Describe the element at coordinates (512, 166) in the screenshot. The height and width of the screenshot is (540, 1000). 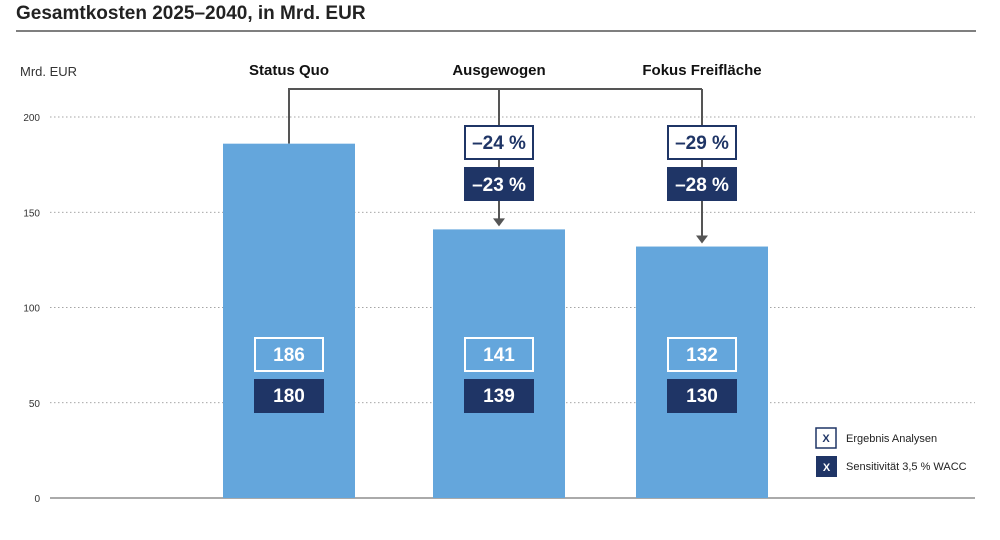
I see `change-connectors: –24 % –23 % –29 % –28 %` at that location.